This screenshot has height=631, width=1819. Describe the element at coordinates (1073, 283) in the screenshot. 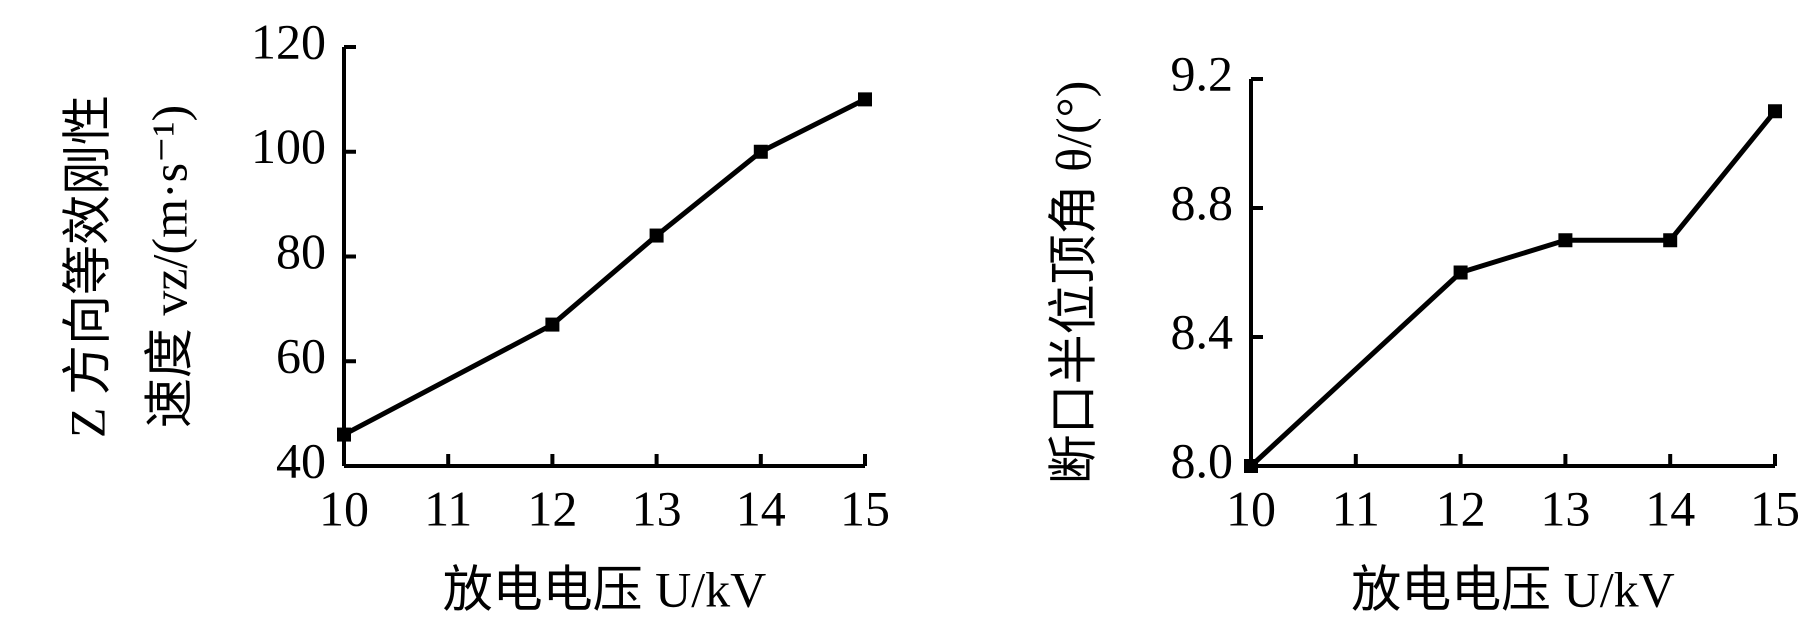

I see `y-axis-label: 断口半位顶角 θ/(°)` at that location.